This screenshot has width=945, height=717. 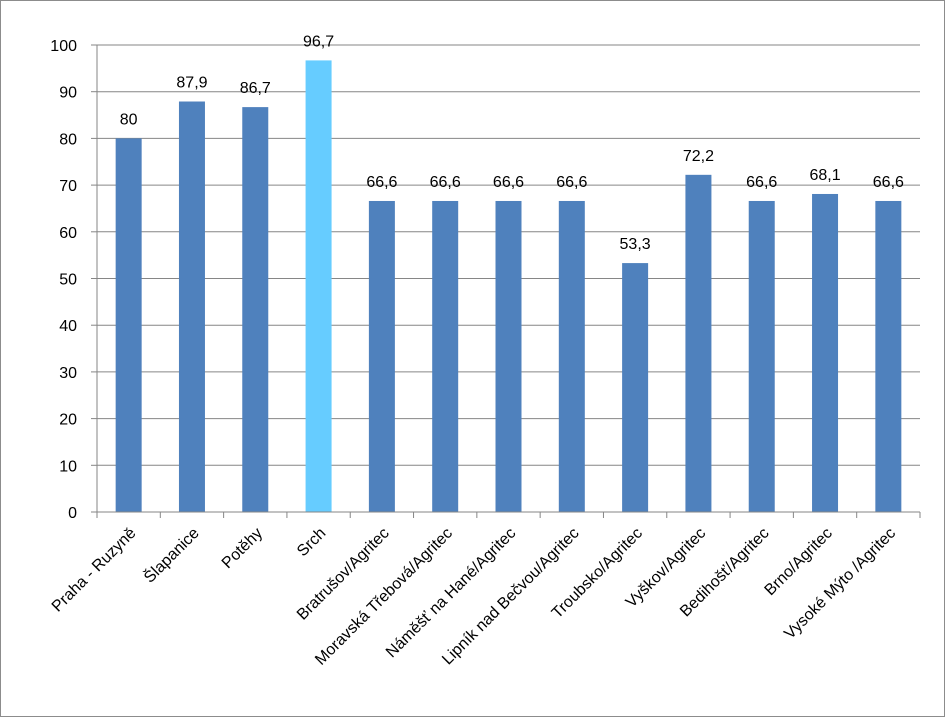 I want to click on y-tick-labels: 0 10 20 30 40 50 60 70 80 90 100, so click(x=63, y=280).